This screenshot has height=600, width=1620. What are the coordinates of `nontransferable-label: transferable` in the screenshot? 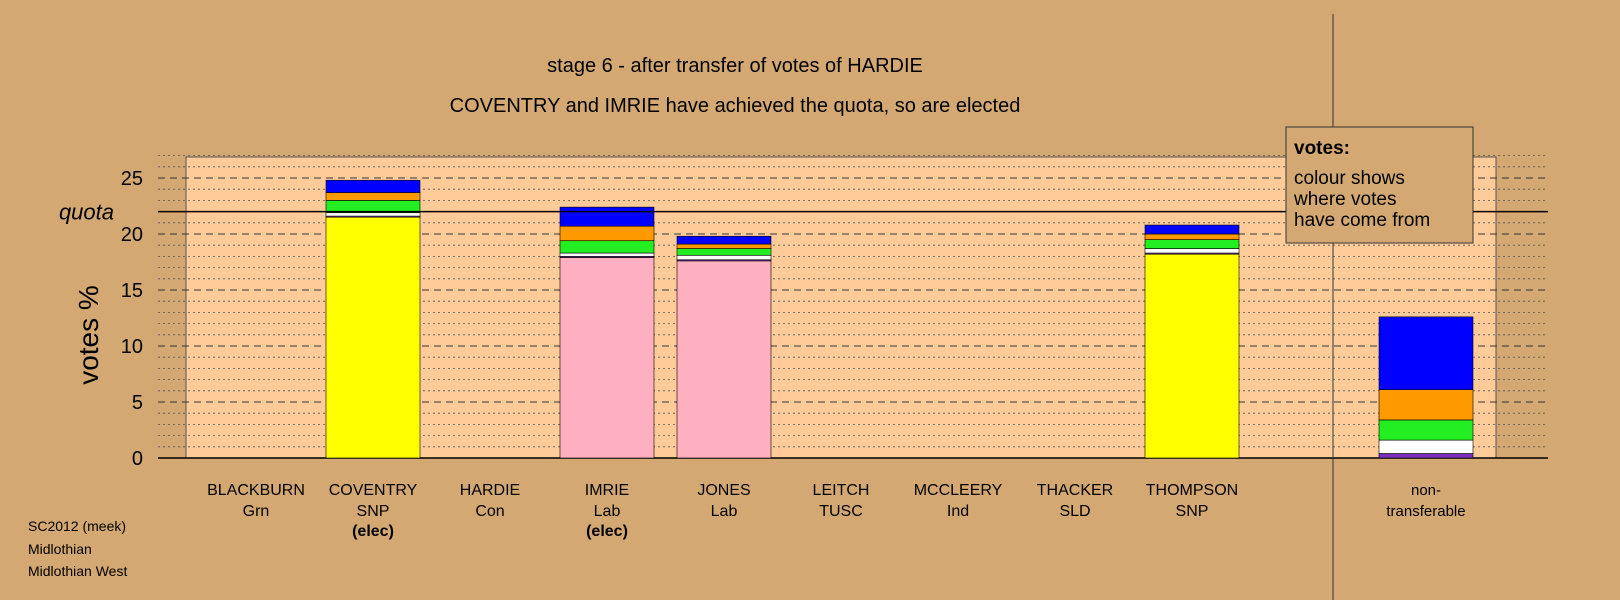 It's located at (1425, 511).